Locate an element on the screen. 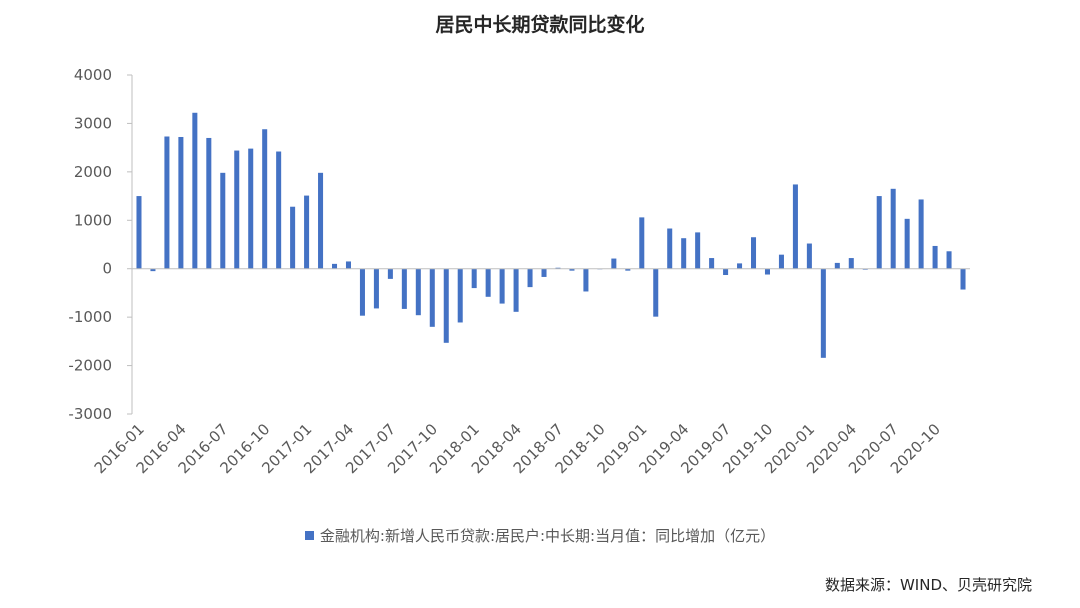 This screenshot has height=608, width=1080. y-tick-label: 3000 is located at coordinates (93, 123).